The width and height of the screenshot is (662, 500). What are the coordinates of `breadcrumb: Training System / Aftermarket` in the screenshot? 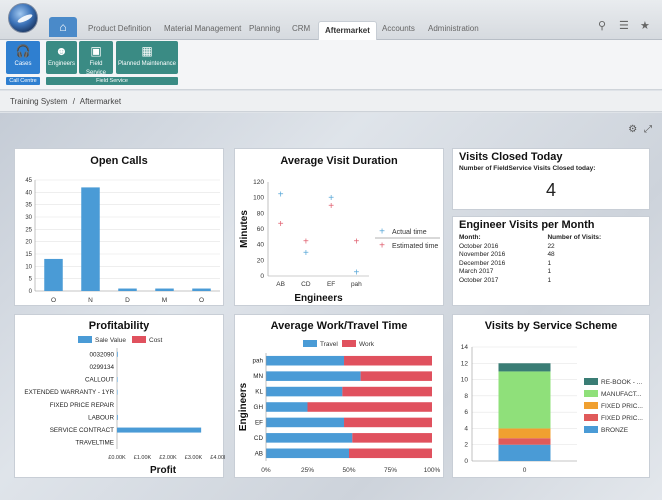 It's located at (331, 101).